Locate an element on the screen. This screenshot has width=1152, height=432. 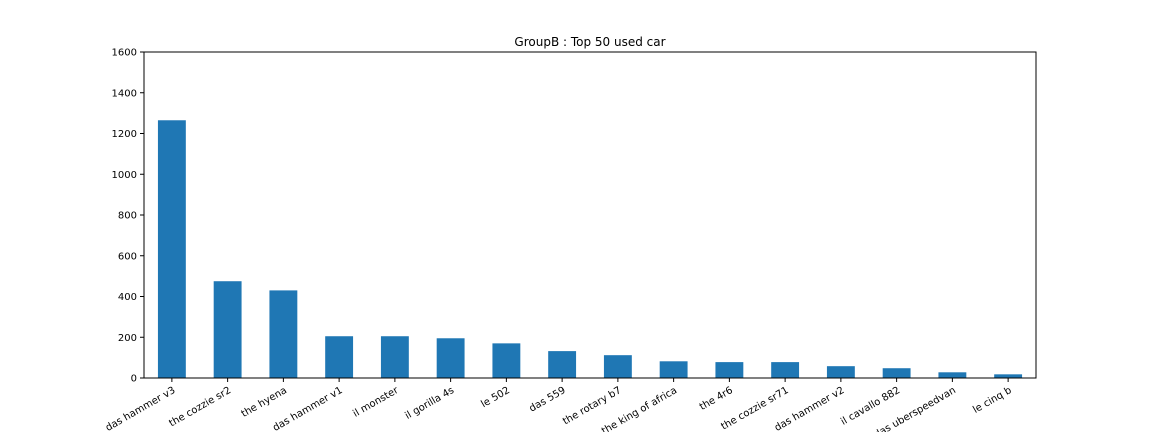
x-tick-label-1: the cozzie sr2 is located at coordinates (200, 407).